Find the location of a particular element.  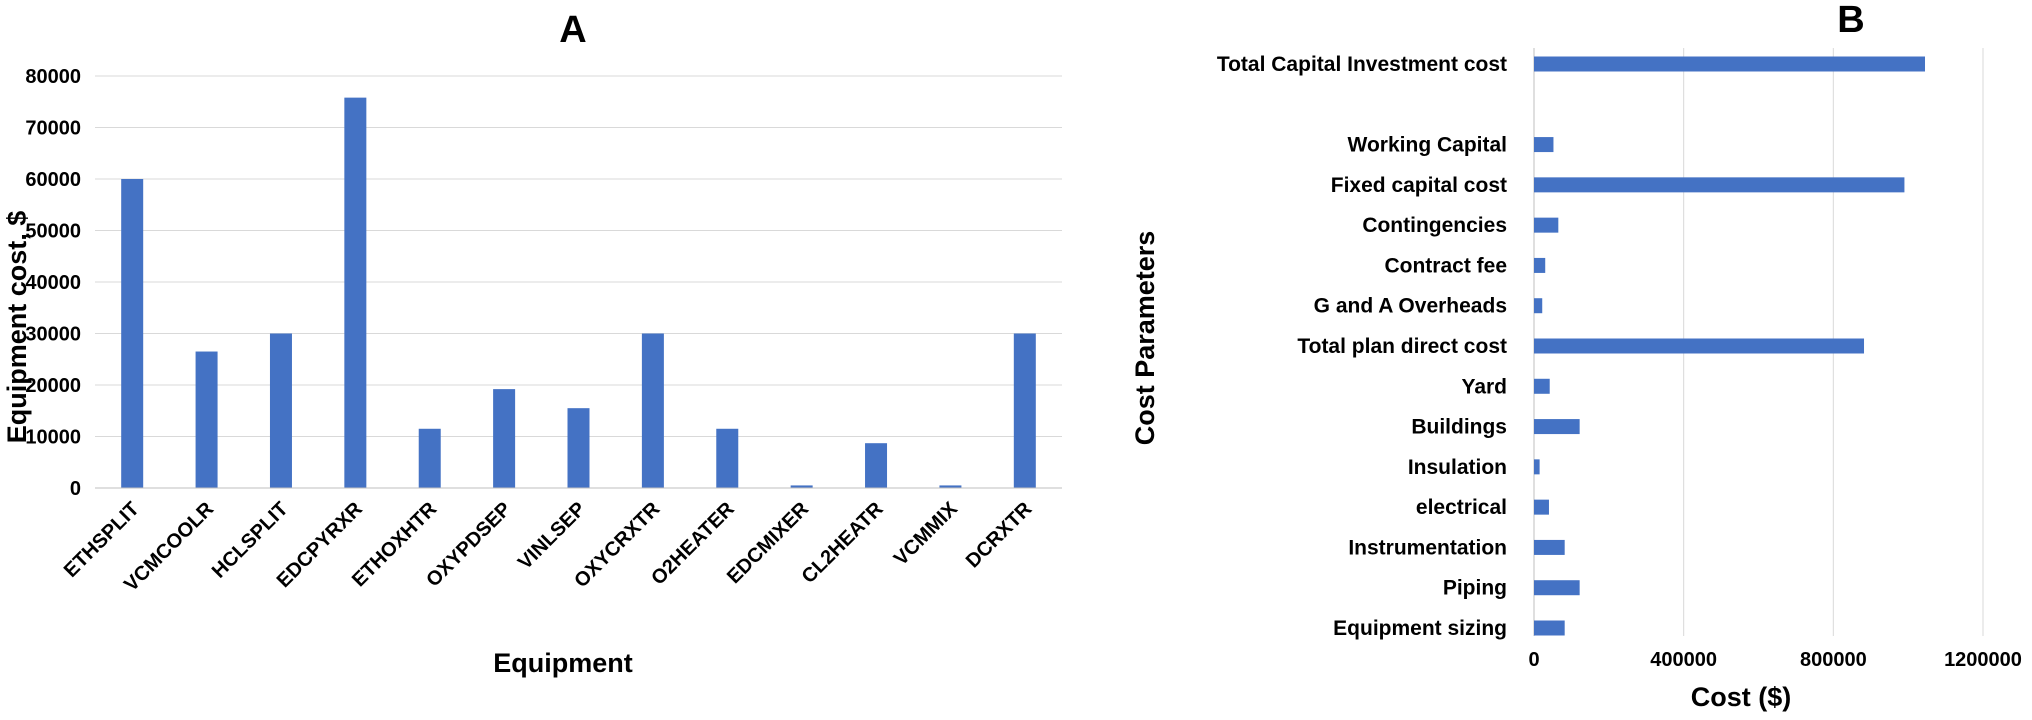

chart-b-category-label: Contract fee is located at coordinates (1445, 265).